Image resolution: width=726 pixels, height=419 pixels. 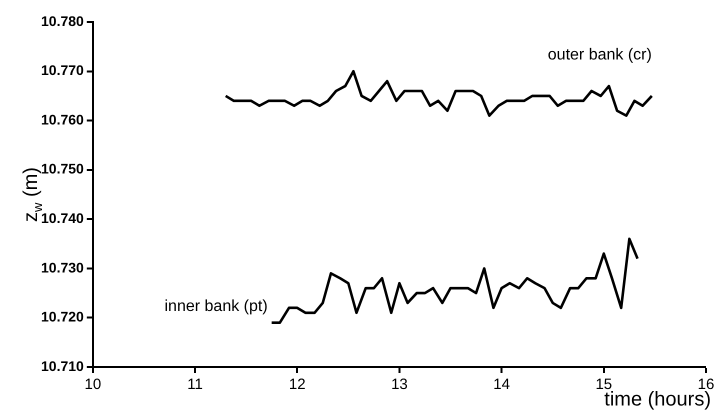 I want to click on x-tick-label: 13, so click(x=399, y=385).